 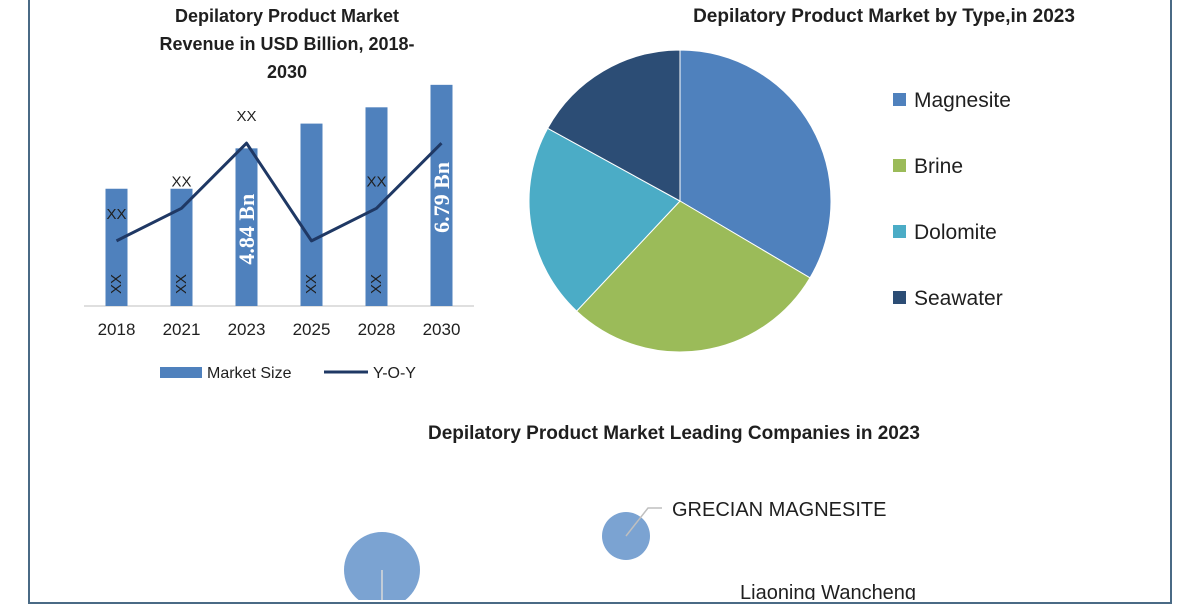 What do you see at coordinates (952, 199) in the screenshot?
I see `pie-chart-legend: Magnesite Brine Dolomite Seawater` at bounding box center [952, 199].